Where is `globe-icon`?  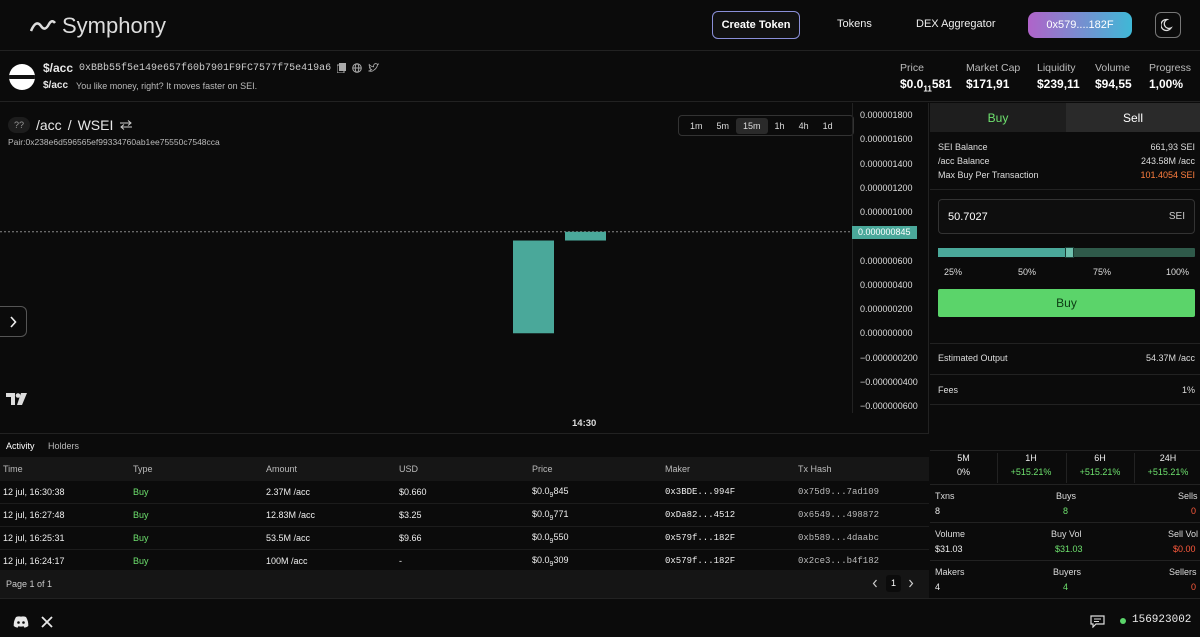
globe-icon is located at coordinates (357, 68).